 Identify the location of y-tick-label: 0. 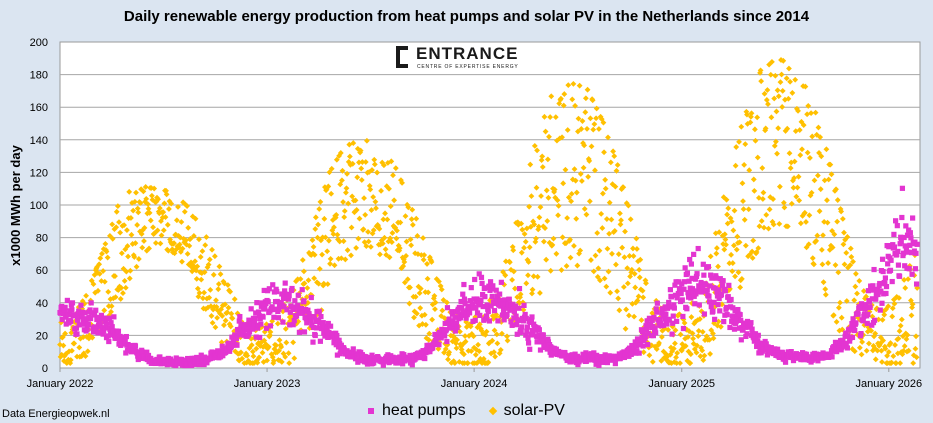
(45, 369).